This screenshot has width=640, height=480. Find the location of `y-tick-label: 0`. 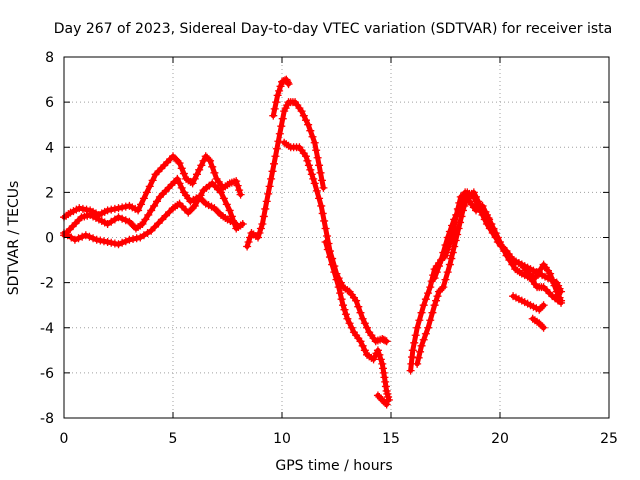

y-tick-label: 0 is located at coordinates (49, 239).